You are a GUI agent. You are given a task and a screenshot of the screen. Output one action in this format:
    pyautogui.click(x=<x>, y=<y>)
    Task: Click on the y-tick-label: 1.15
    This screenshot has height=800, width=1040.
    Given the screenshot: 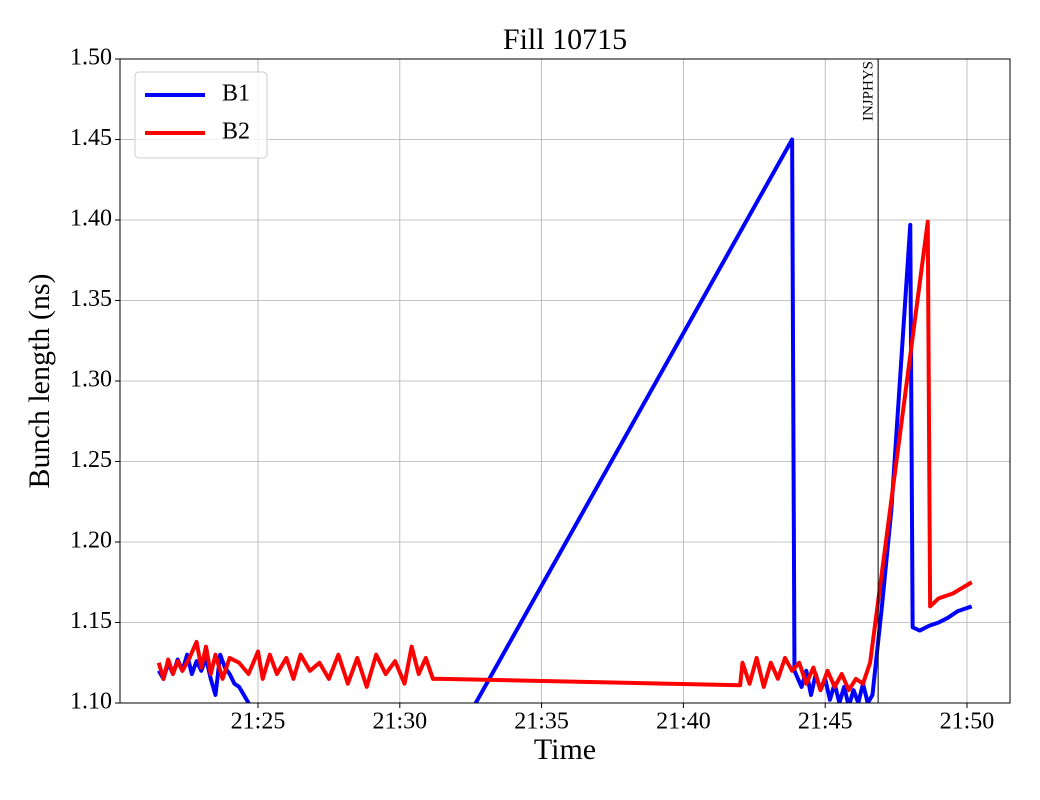 What is the action you would take?
    pyautogui.click(x=91, y=621)
    